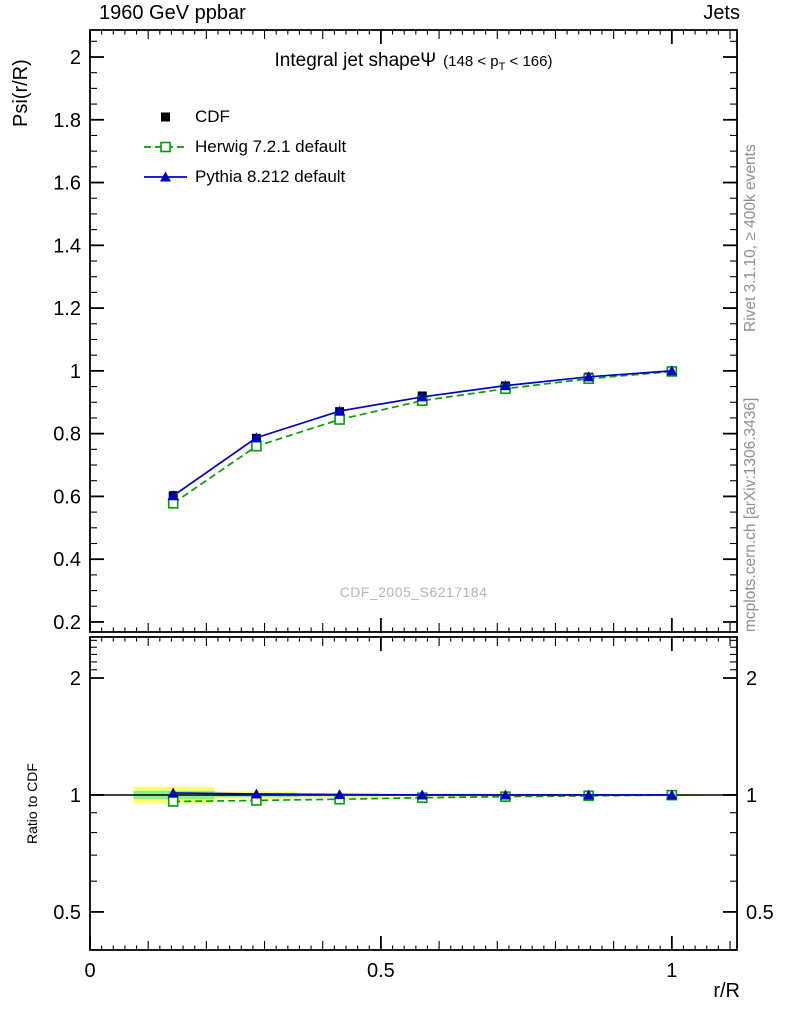  What do you see at coordinates (67, 246) in the screenshot?
I see `svg-text: 1.4` at bounding box center [67, 246].